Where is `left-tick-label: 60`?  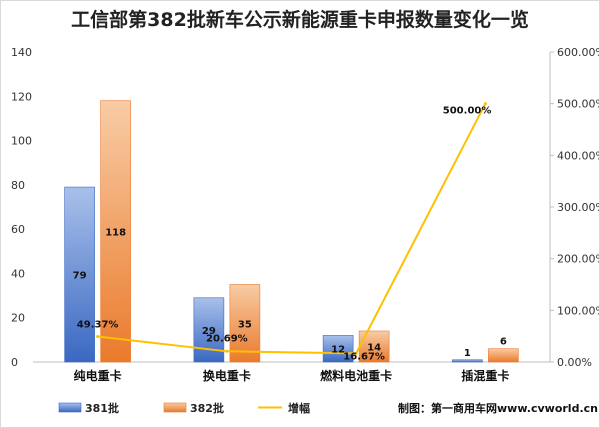 left-tick-label: 60 is located at coordinates (18, 229).